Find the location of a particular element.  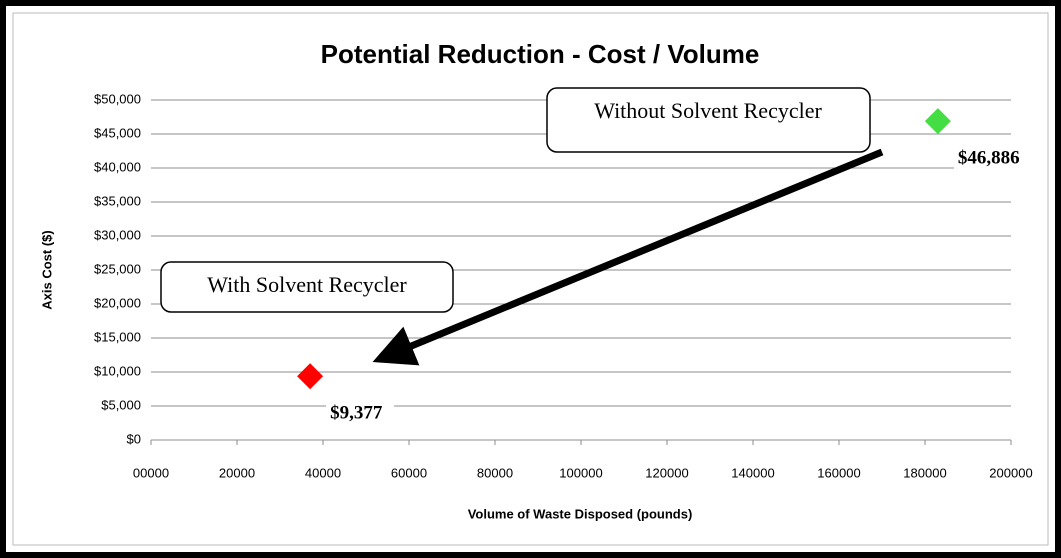

value-label: $46,886 is located at coordinates (989, 158).